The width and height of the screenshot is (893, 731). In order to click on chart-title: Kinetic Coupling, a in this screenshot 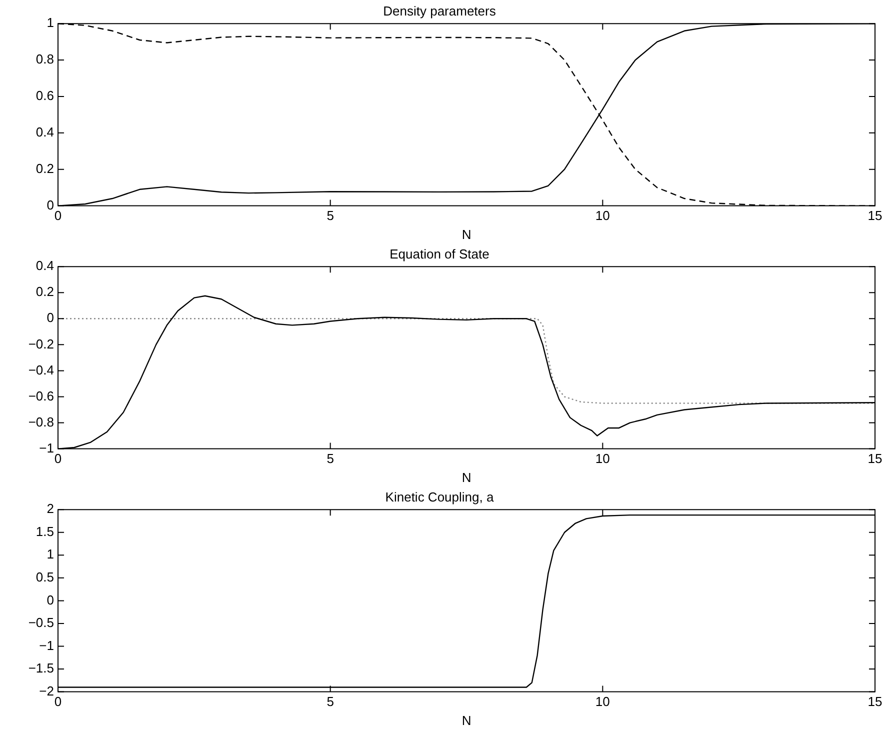, I will do `click(439, 496)`.